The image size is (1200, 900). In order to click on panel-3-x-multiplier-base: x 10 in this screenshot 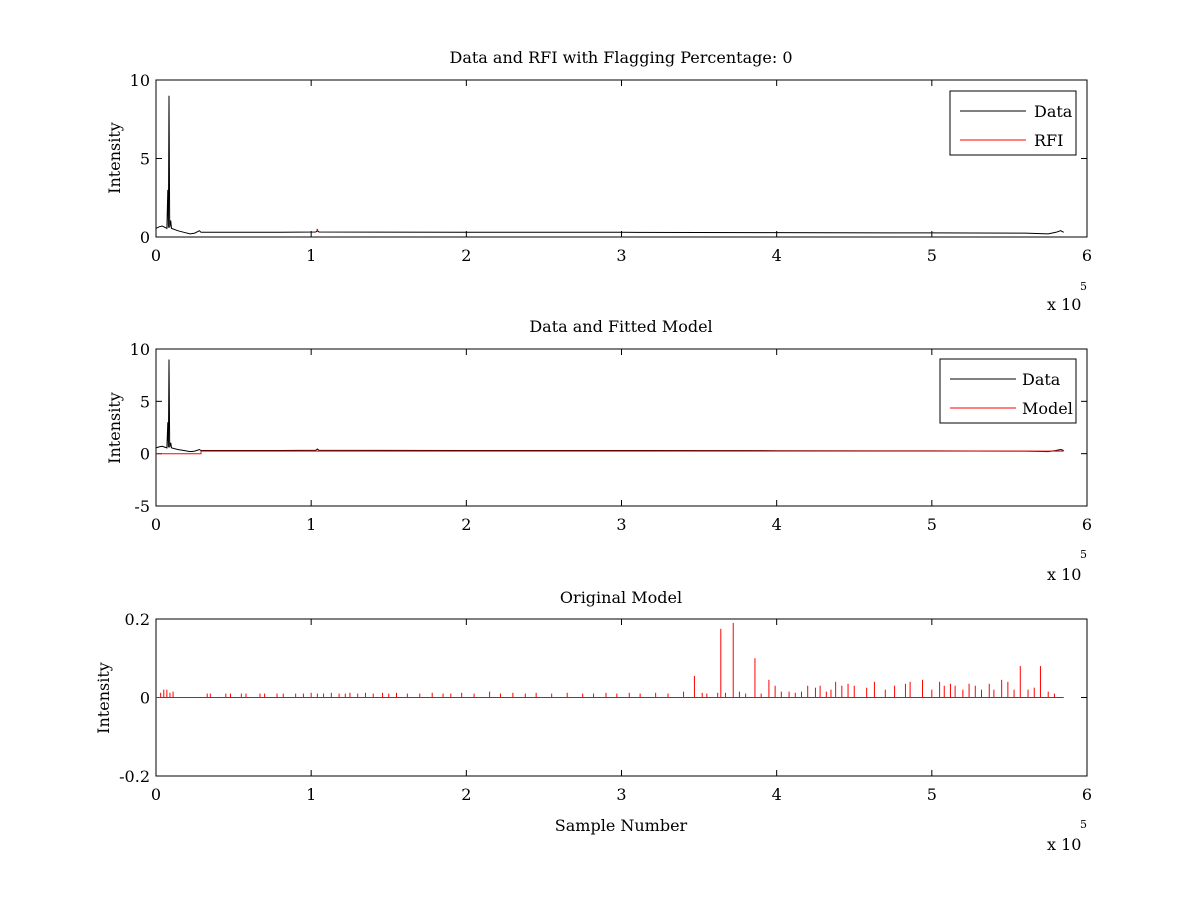, I will do `click(1064, 844)`.